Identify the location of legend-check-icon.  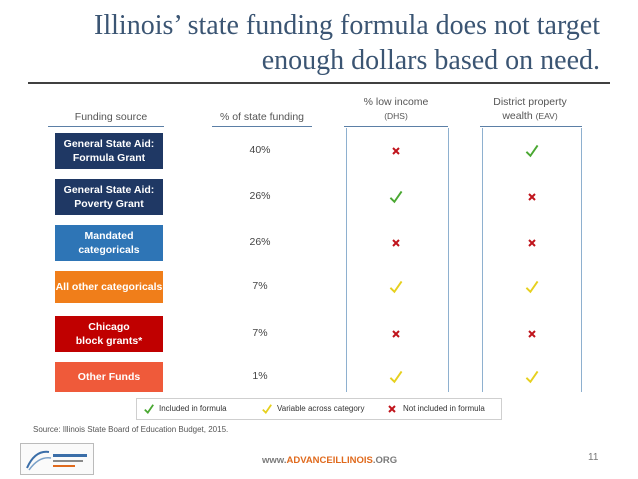
(149, 409).